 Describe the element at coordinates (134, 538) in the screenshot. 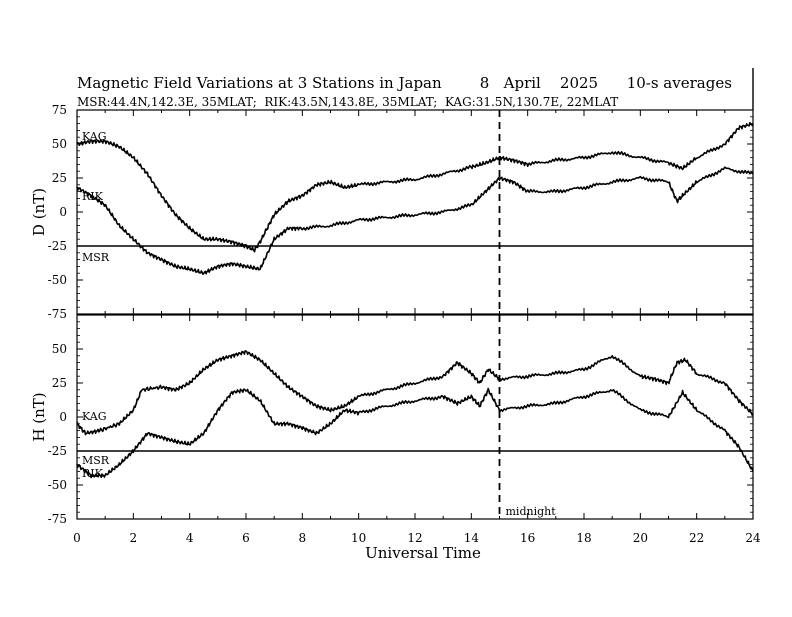

I see `x-tick-label: 2` at that location.